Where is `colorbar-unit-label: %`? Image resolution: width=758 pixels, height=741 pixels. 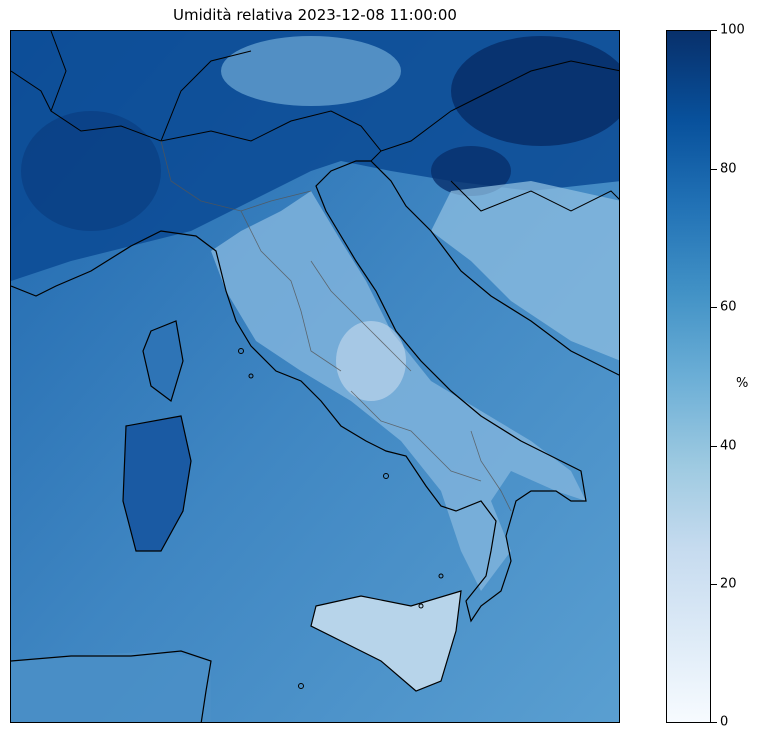 colorbar-unit-label: % is located at coordinates (742, 383).